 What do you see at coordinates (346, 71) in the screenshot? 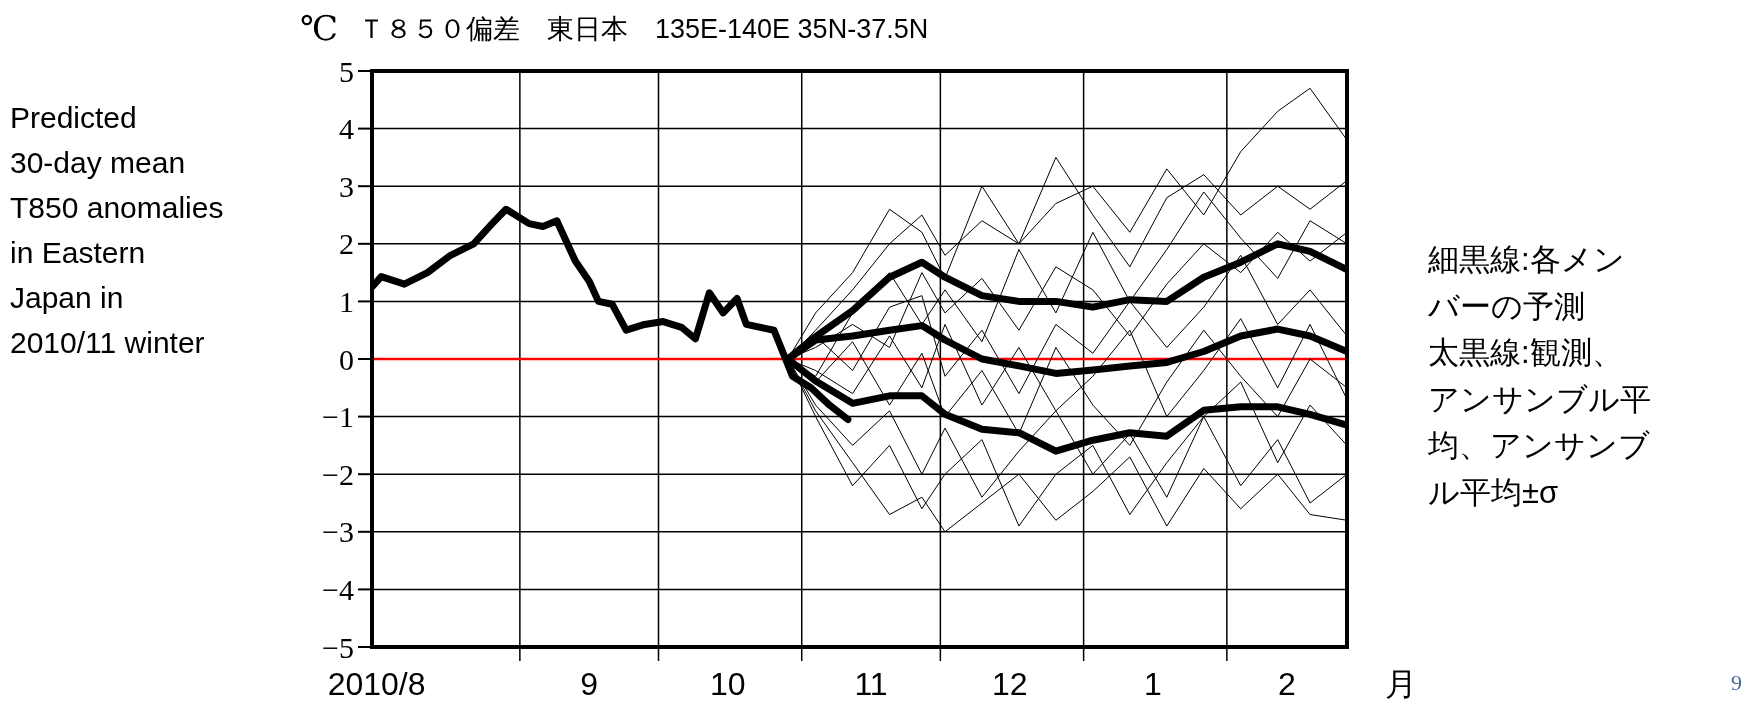
I see `y-tick-label: 5` at bounding box center [346, 71].